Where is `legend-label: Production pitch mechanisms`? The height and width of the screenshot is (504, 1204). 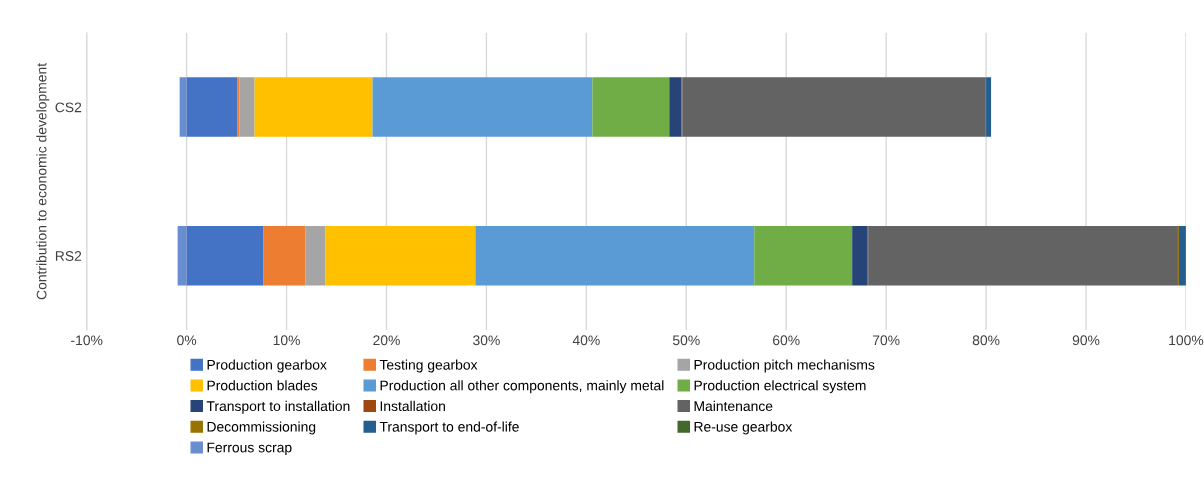 legend-label: Production pitch mechanisms is located at coordinates (784, 366).